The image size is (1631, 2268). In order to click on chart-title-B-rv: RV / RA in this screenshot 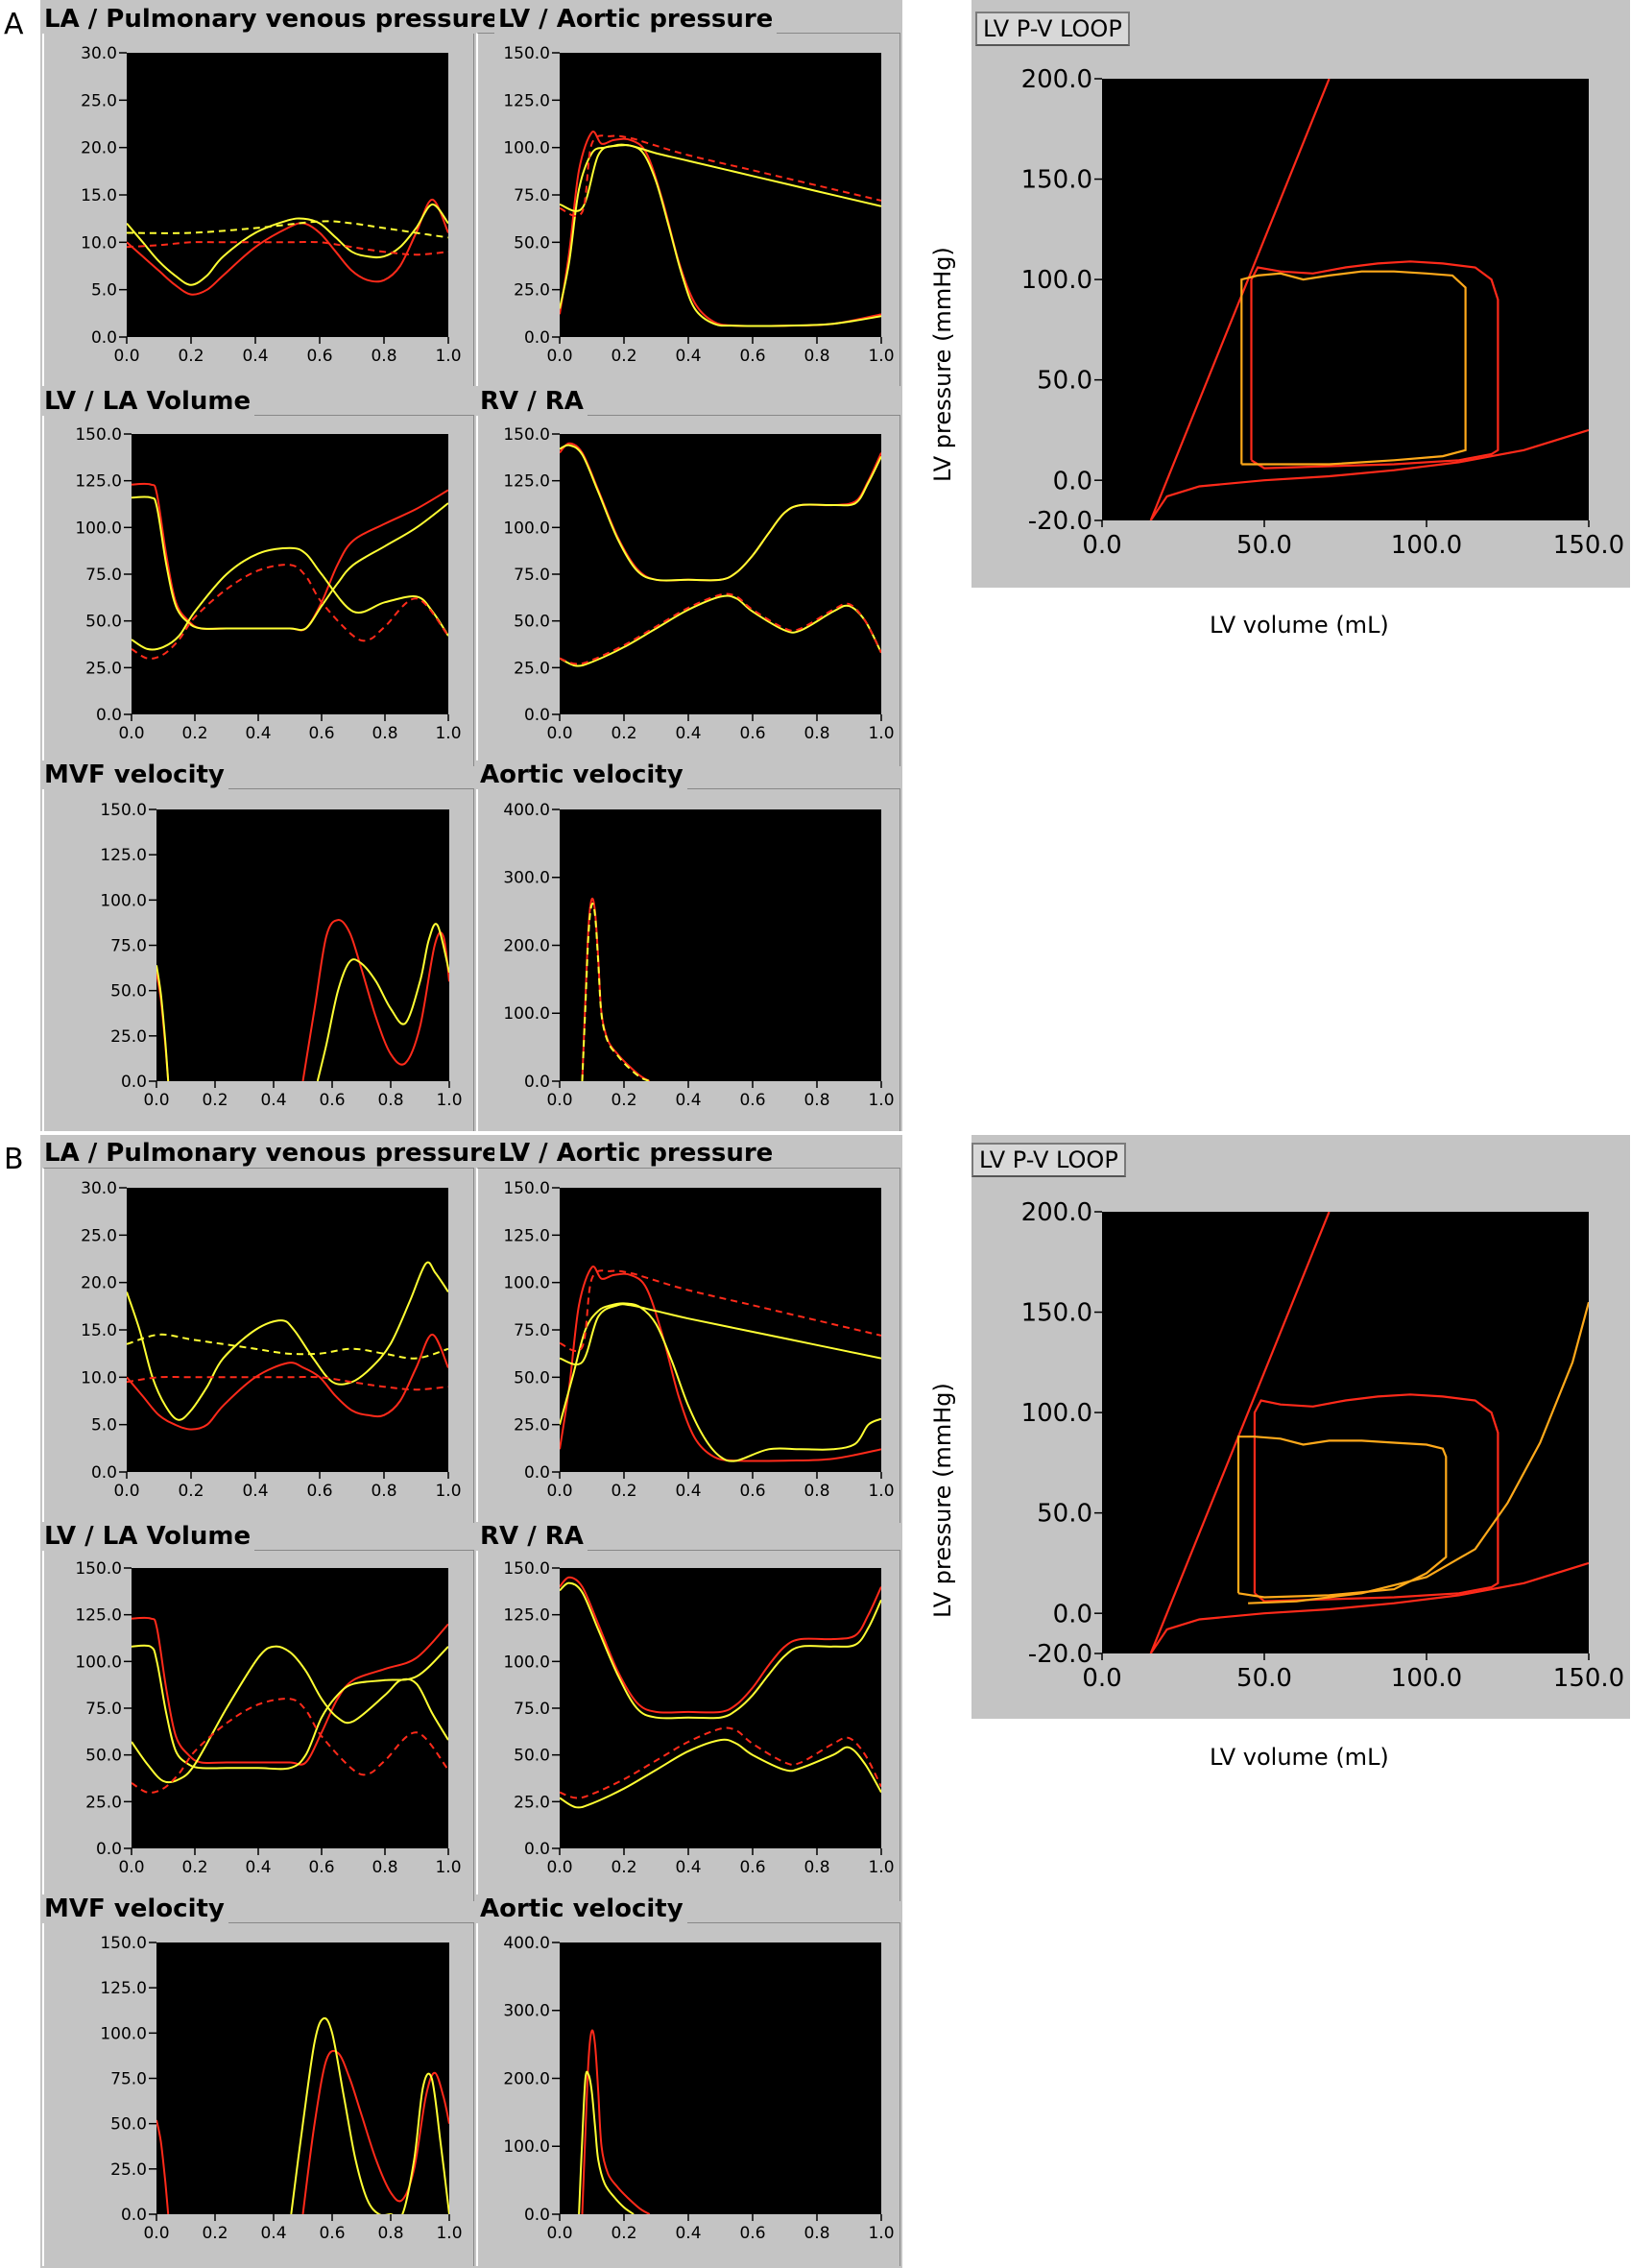, I will do `click(532, 1536)`.